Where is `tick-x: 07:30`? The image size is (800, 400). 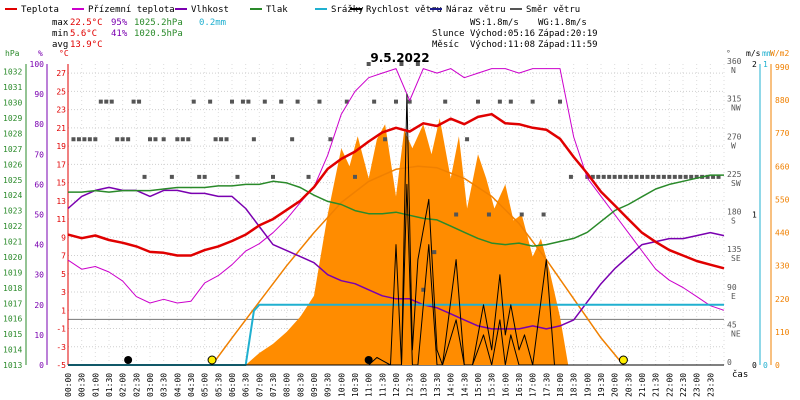 tick-x: 07:30 is located at coordinates (273, 385).